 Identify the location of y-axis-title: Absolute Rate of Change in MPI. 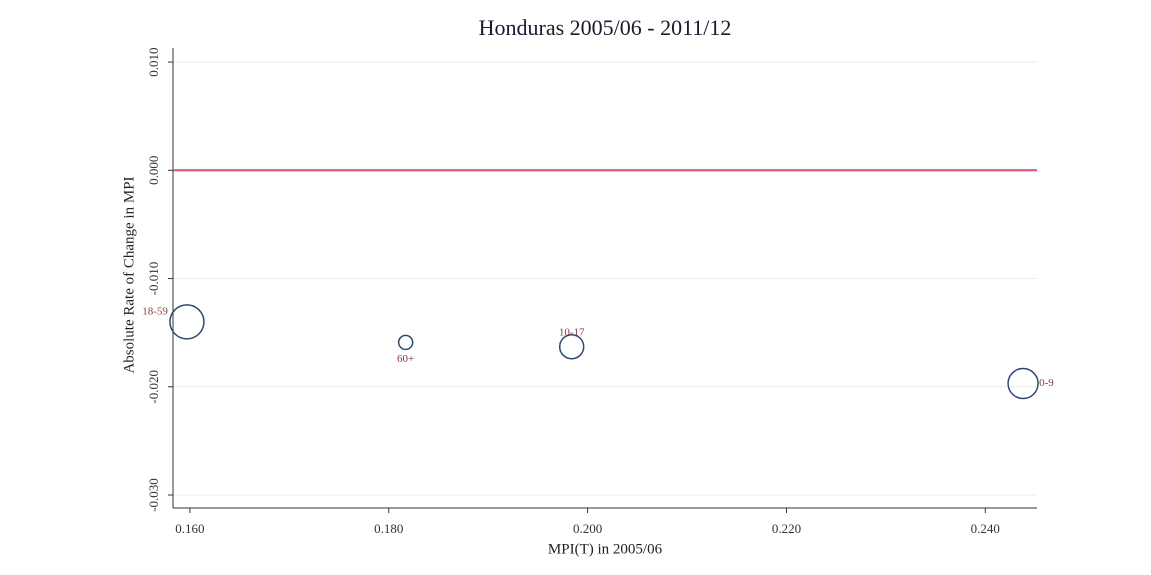
(129, 274).